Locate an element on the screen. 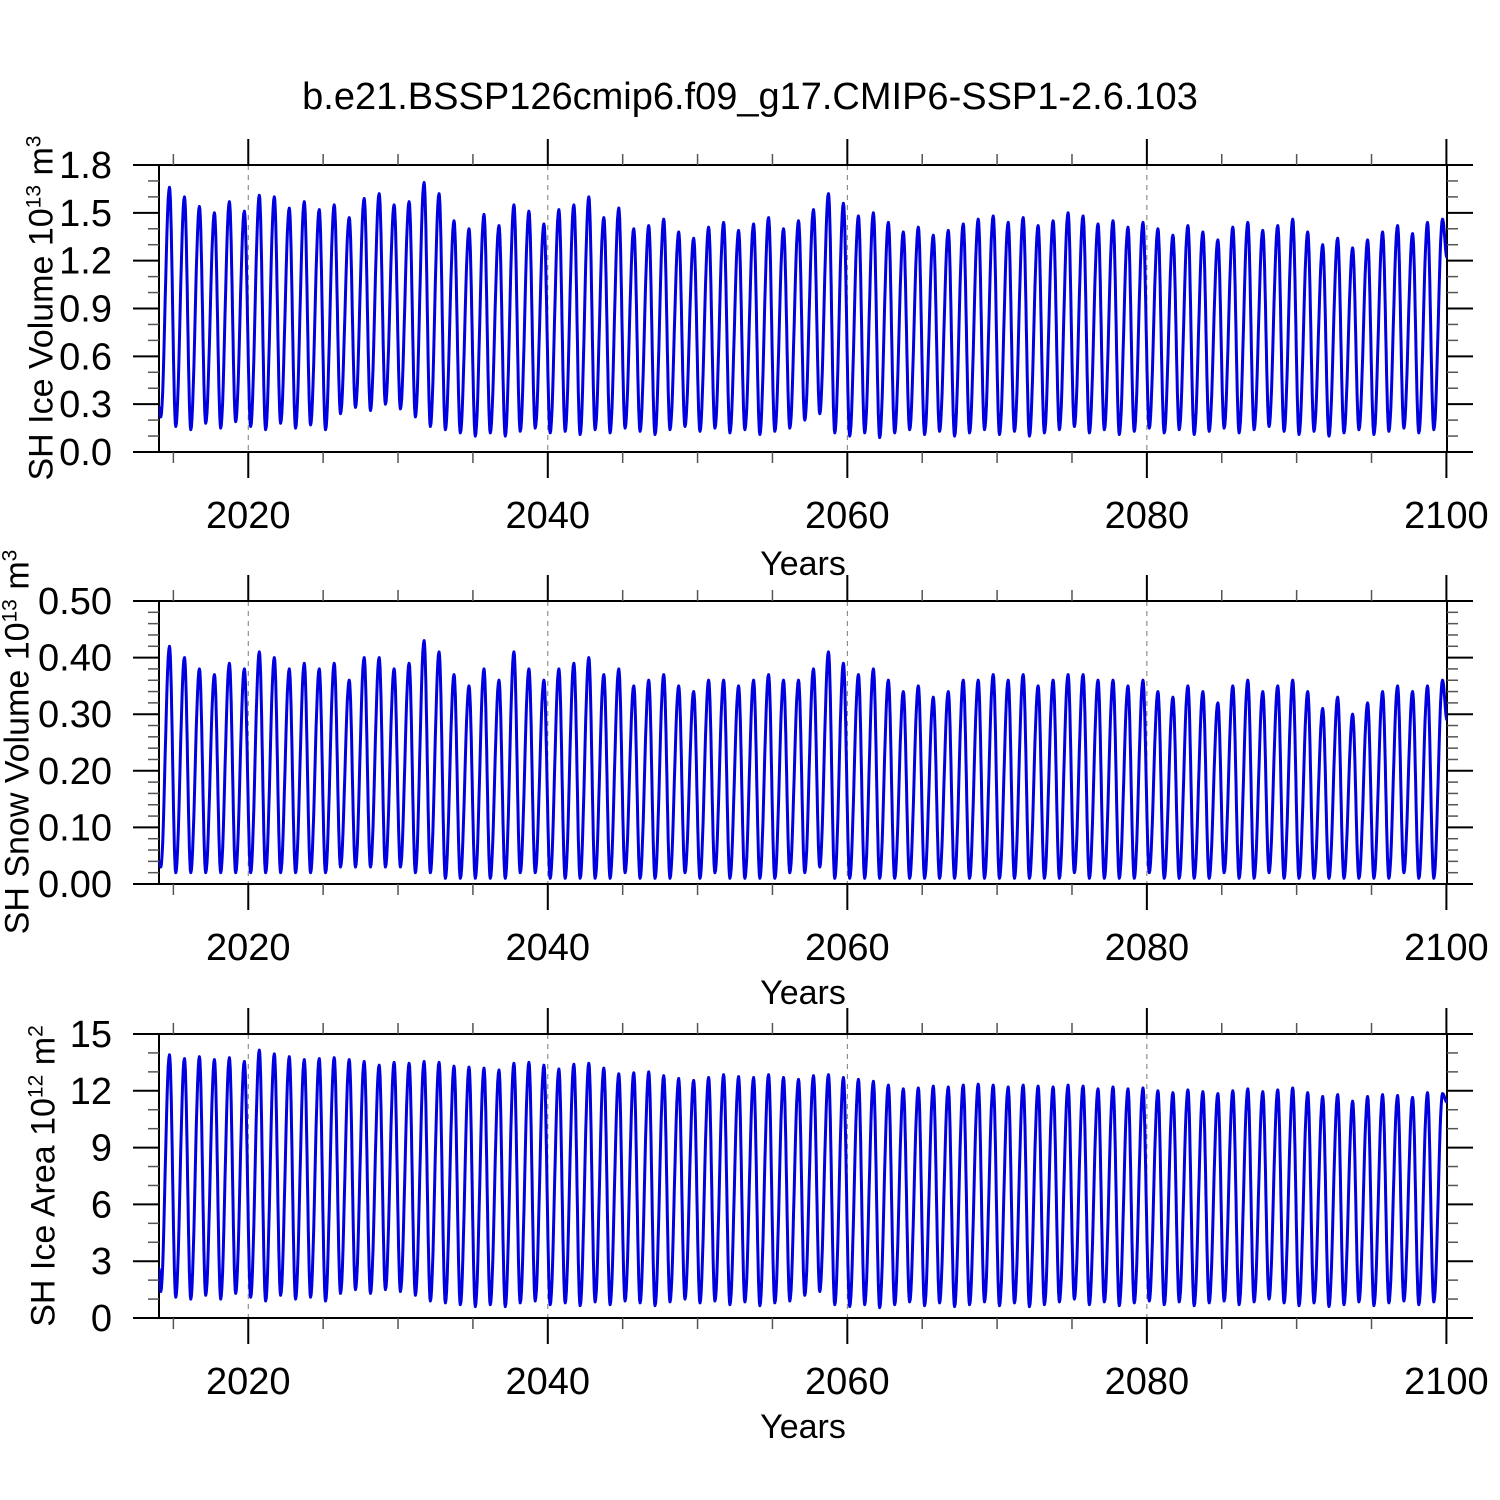 This screenshot has width=1500, height=1500. y-tick-label: 1.2 is located at coordinates (85, 262).